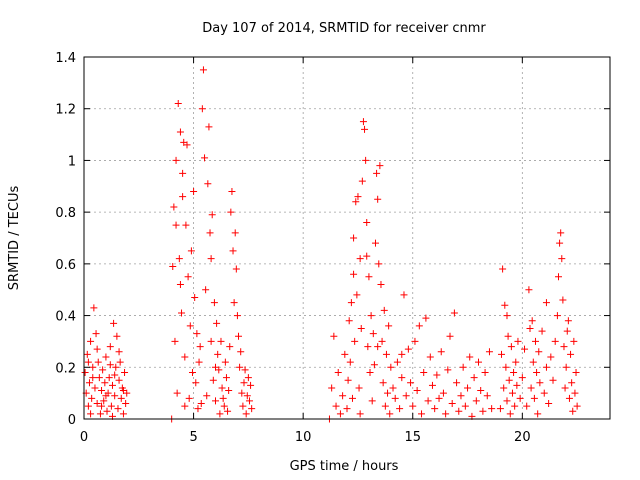 Image resolution: width=640 pixels, height=480 pixels. I want to click on y-tick-label: 1.4, so click(65, 58).